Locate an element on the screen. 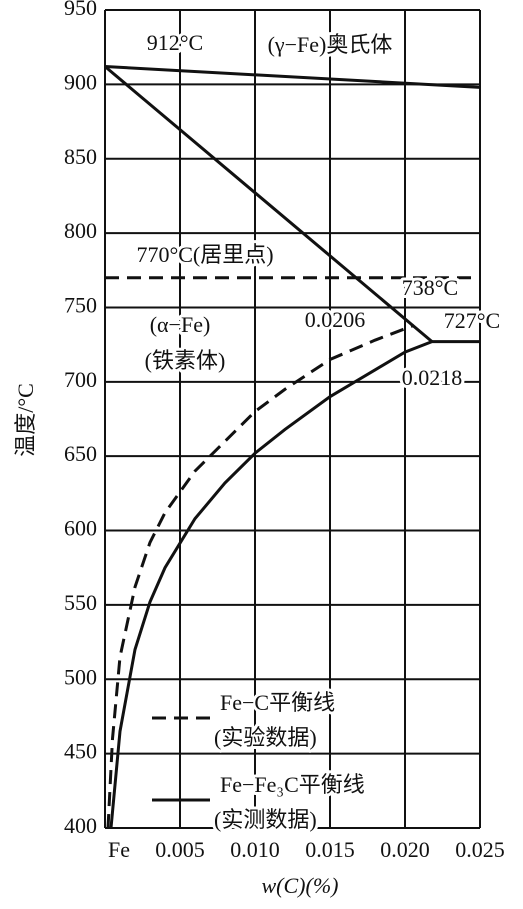 This screenshot has height=909, width=523. annotation: (α−Fe) is located at coordinates (180, 324).